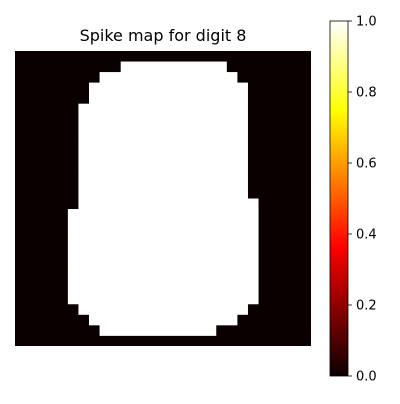 This screenshot has height=404, width=400. I want to click on colorbar, so click(339, 198).